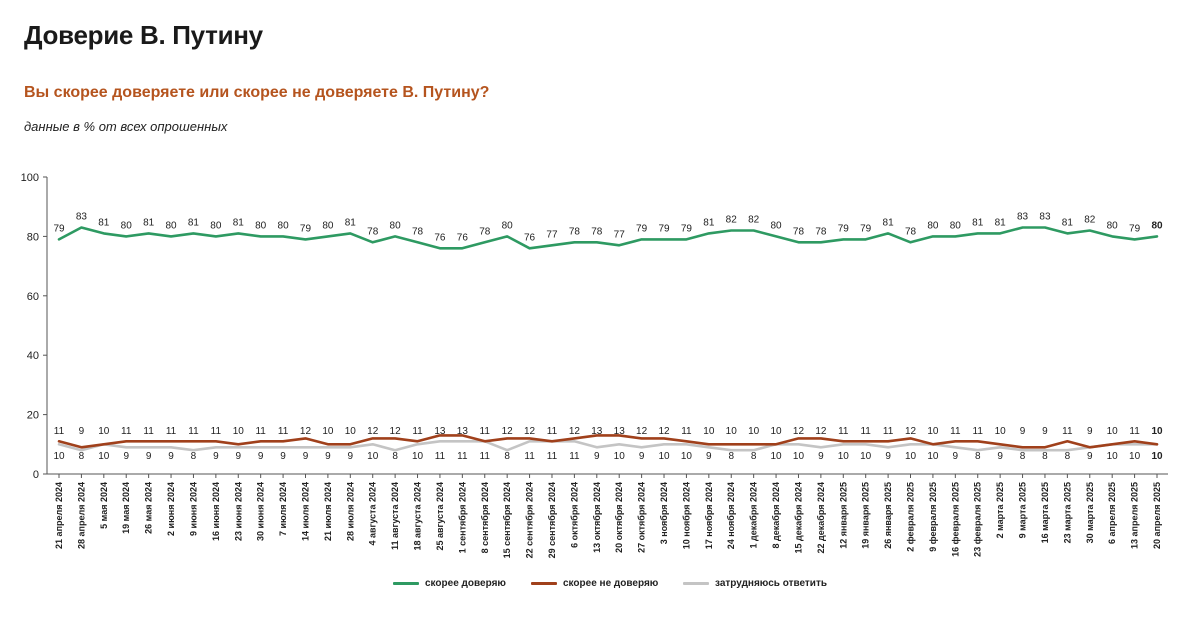 This screenshot has width=1200, height=630. Describe the element at coordinates (30, 178) in the screenshot. I see `y-tick-label: 100` at that location.